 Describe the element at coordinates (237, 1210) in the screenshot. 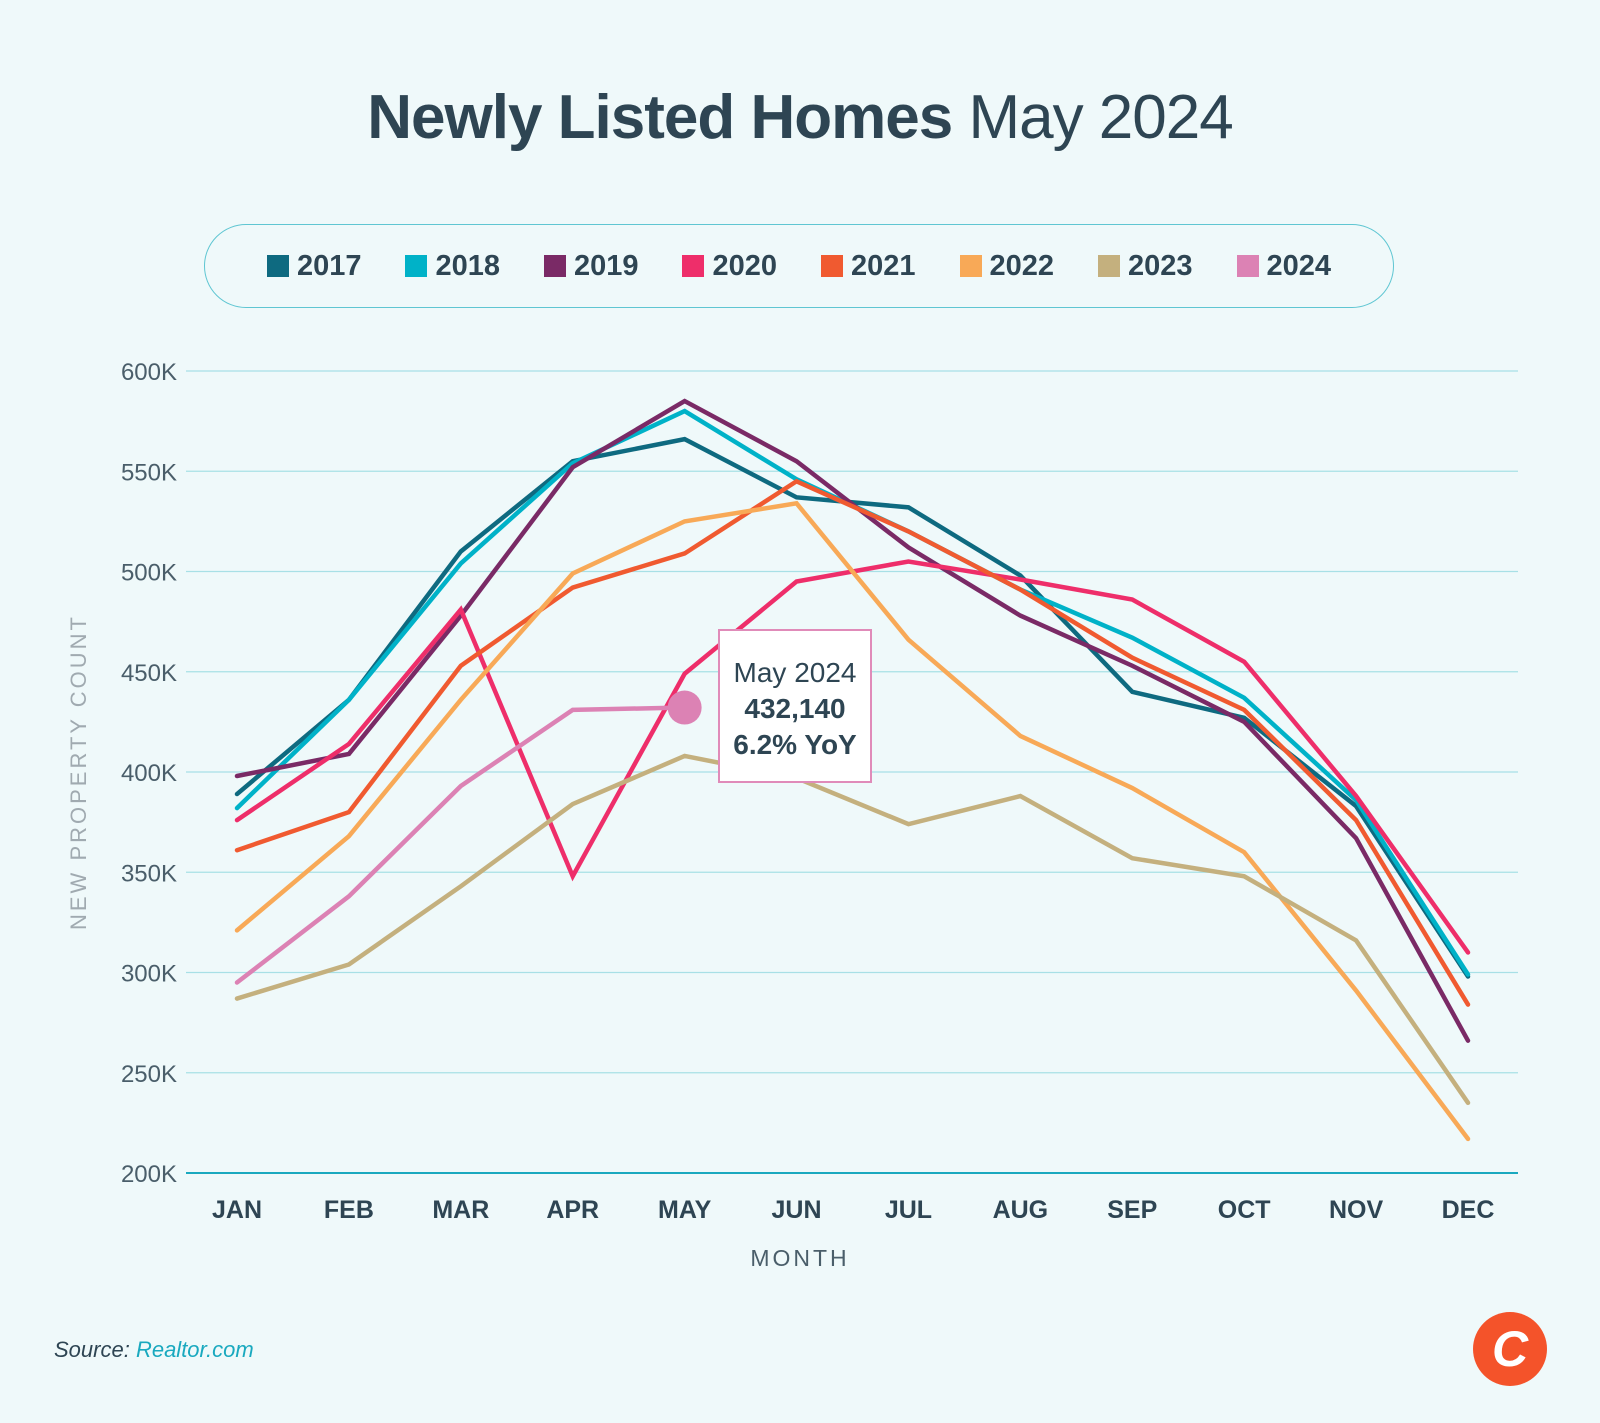

I see `x-tick-label: JAN` at that location.